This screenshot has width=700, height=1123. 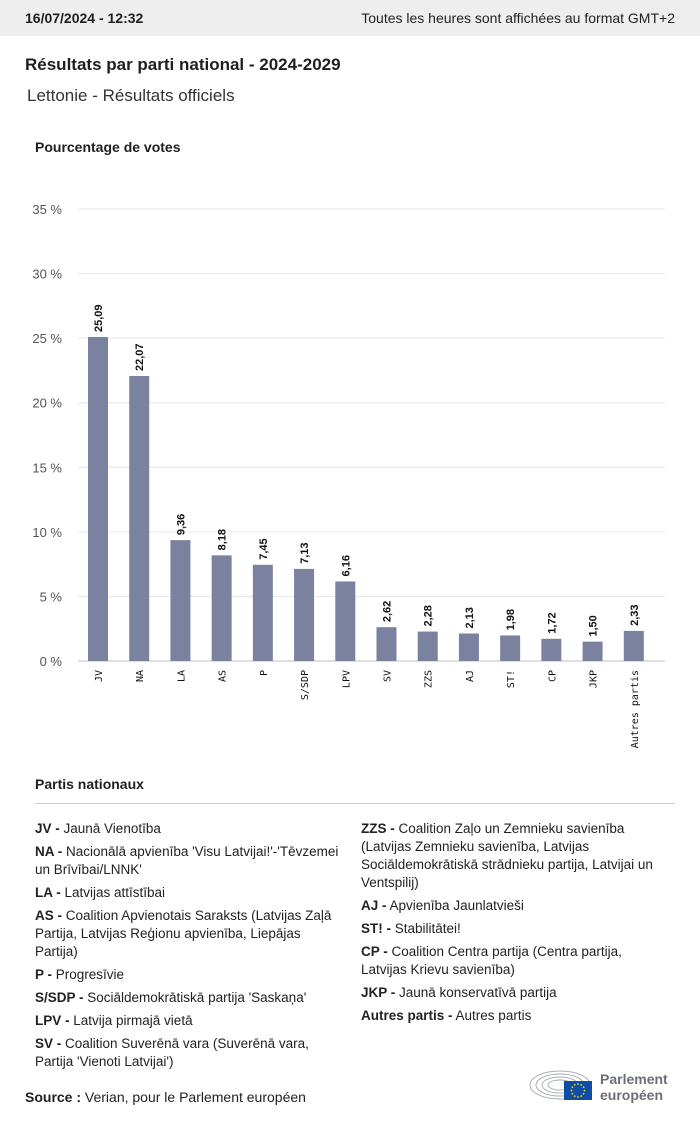 I want to click on legend-abbr: AJ -, so click(x=374, y=905).